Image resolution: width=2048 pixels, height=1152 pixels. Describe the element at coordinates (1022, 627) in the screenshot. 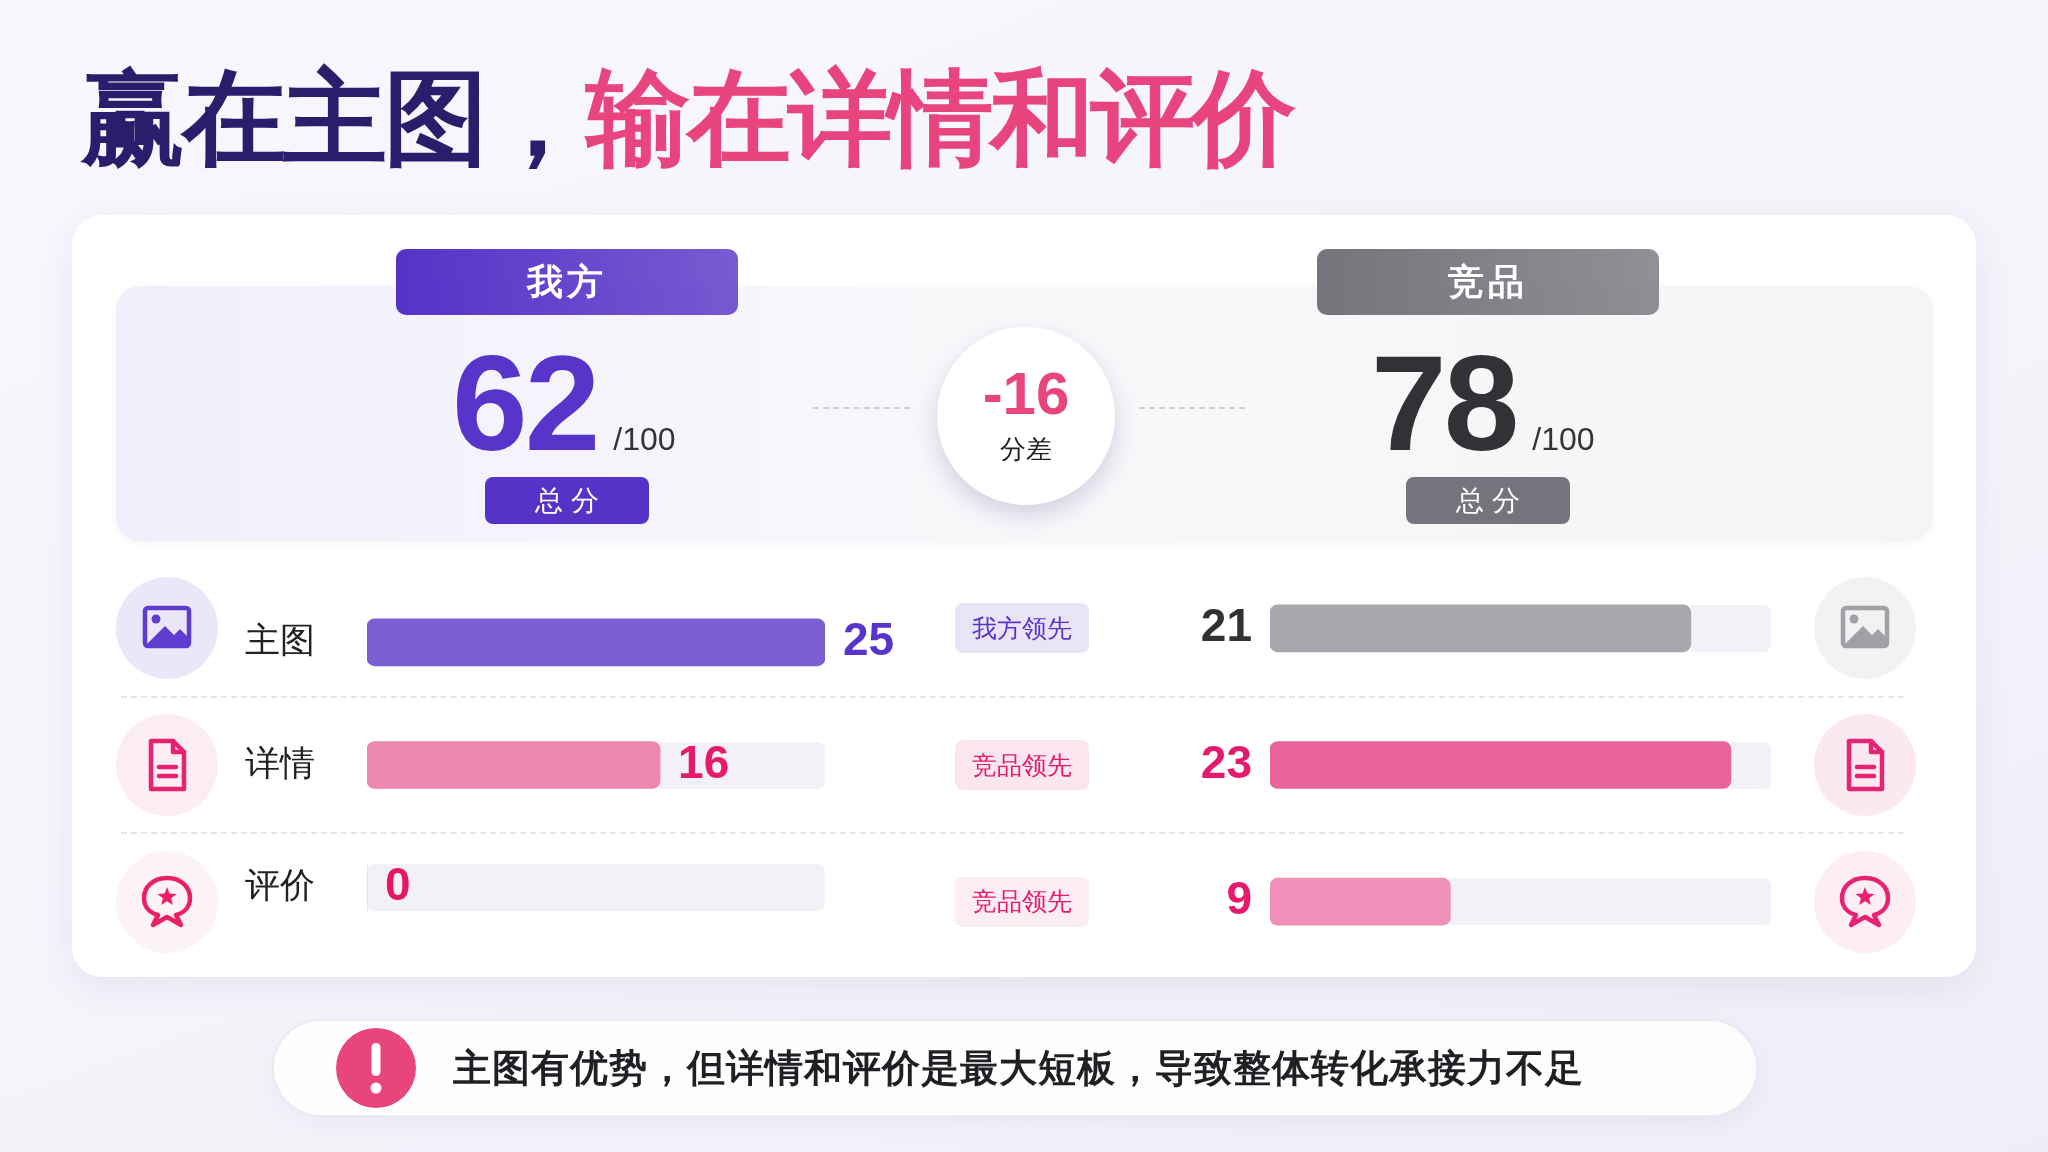

I see `text: 我方领先` at that location.